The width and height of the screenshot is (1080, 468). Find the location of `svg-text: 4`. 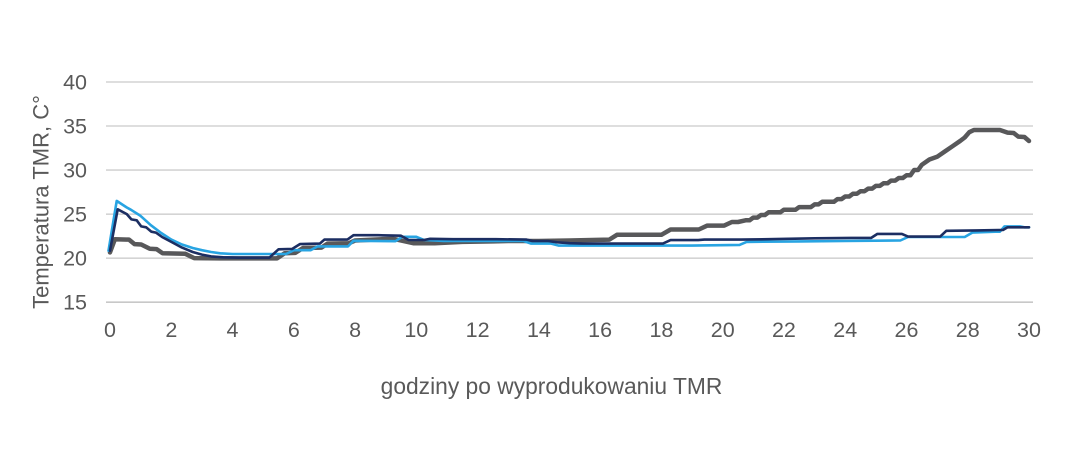

svg-text: 4 is located at coordinates (233, 330).